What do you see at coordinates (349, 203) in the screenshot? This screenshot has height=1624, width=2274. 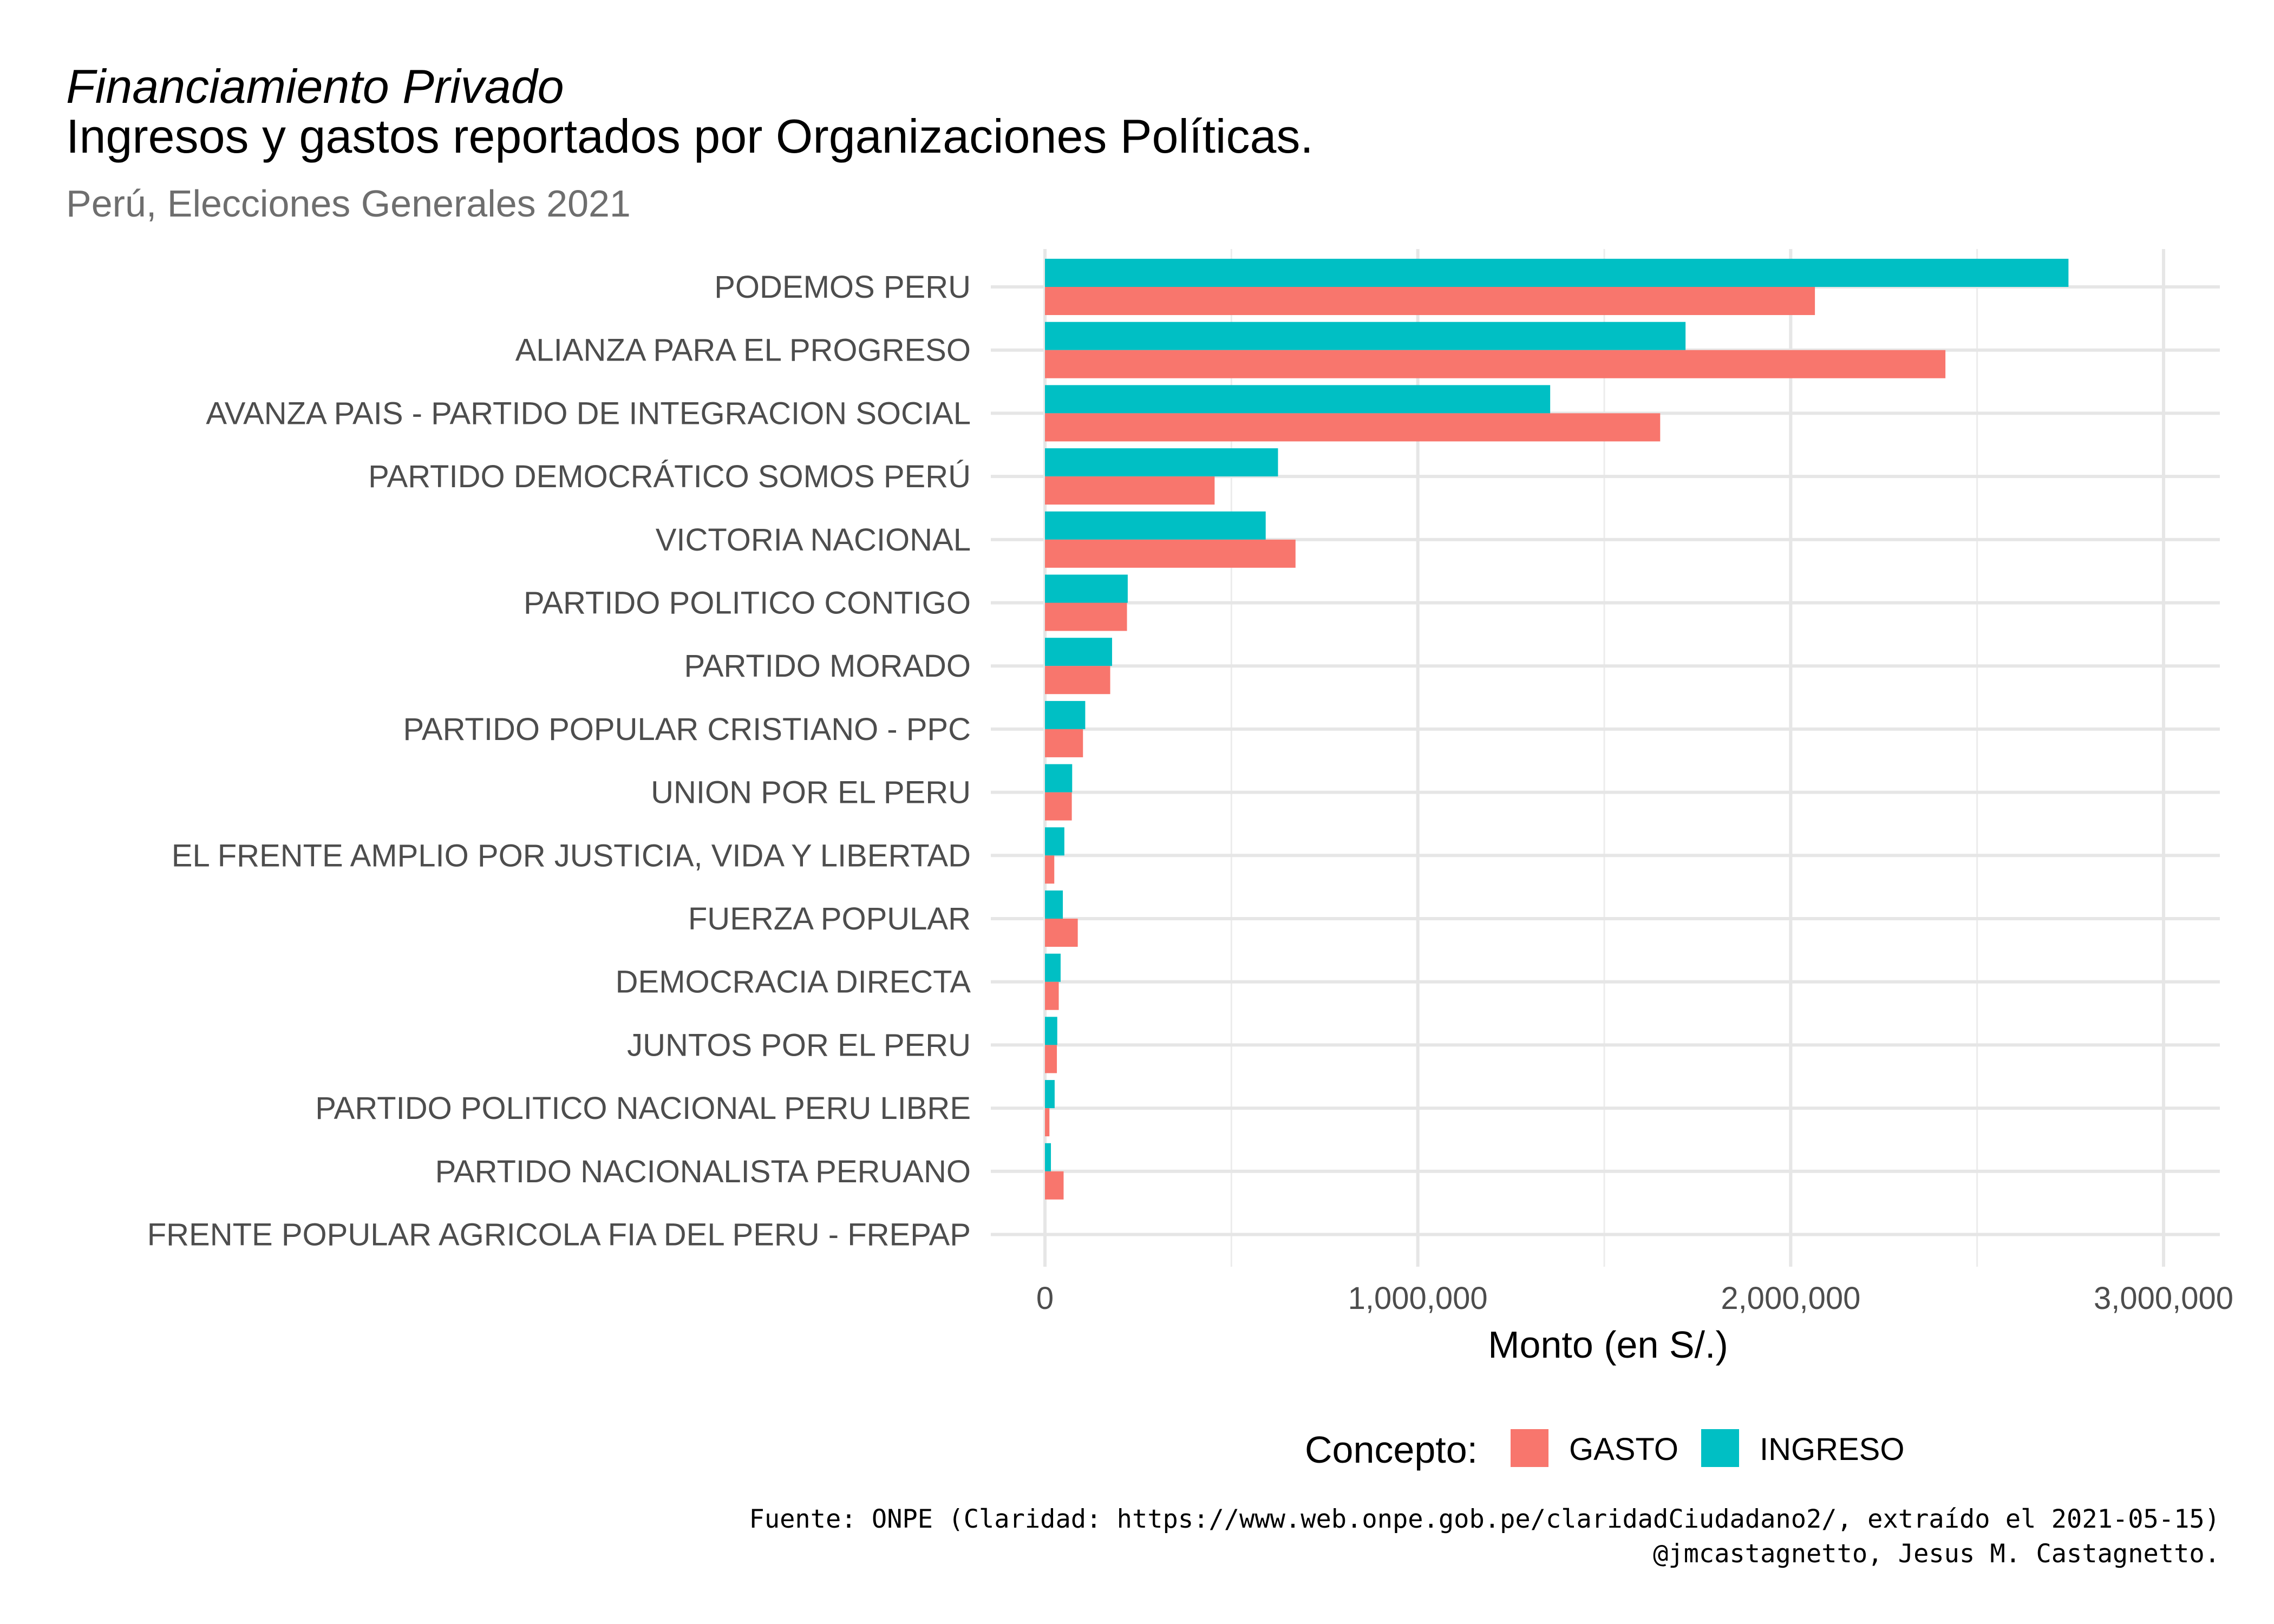 I see `chart-subtitle: Perú, Elecciones Generales 2021` at bounding box center [349, 203].